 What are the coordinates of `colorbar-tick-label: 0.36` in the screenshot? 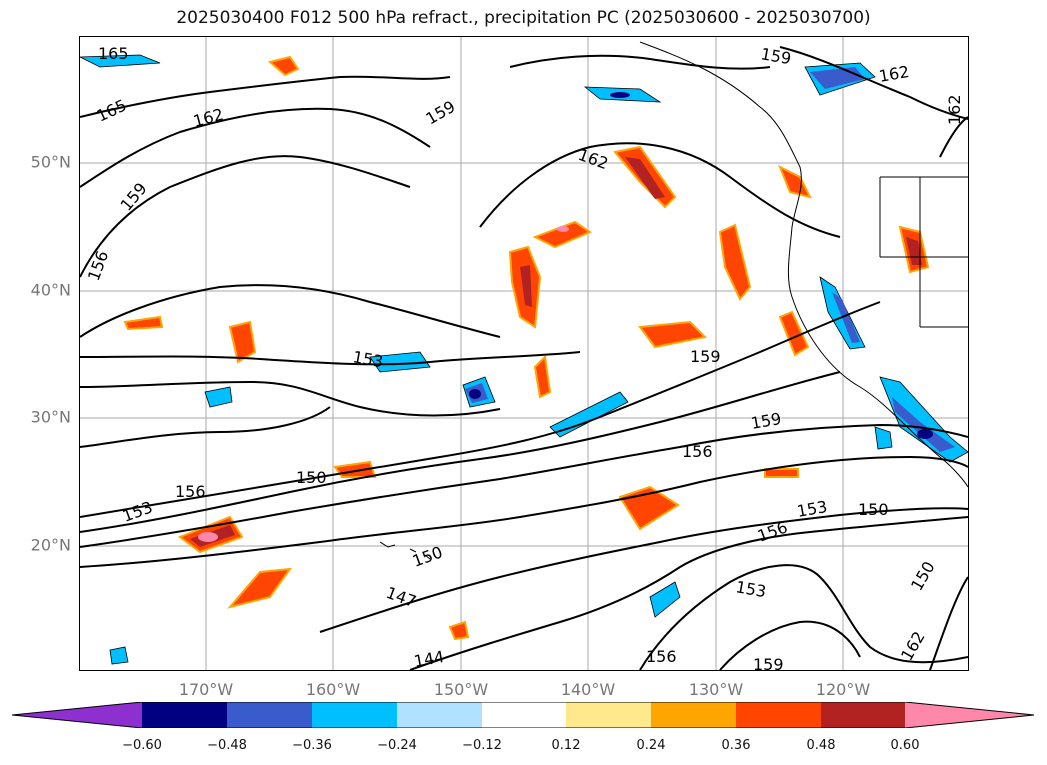 It's located at (736, 745).